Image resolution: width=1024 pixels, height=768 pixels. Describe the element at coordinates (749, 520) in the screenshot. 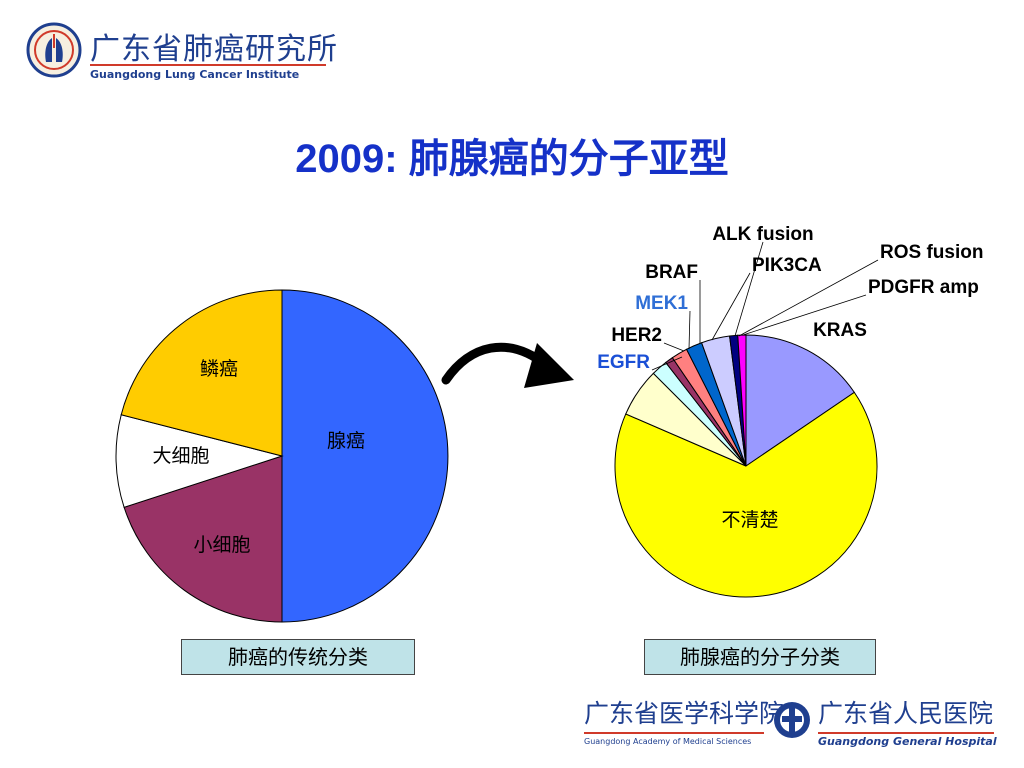

I see `pie-label-category-1: 不清楚` at that location.